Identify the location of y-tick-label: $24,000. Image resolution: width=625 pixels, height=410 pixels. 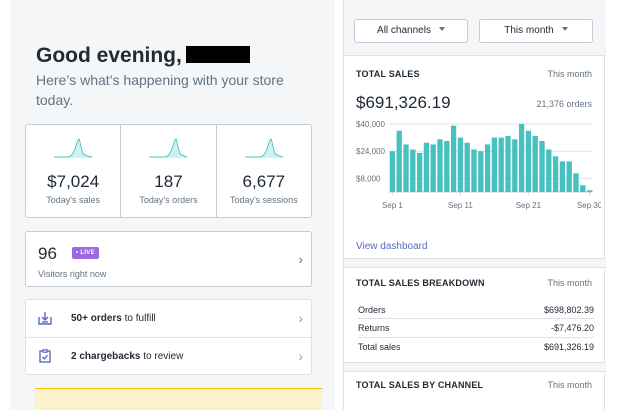
(370, 151).